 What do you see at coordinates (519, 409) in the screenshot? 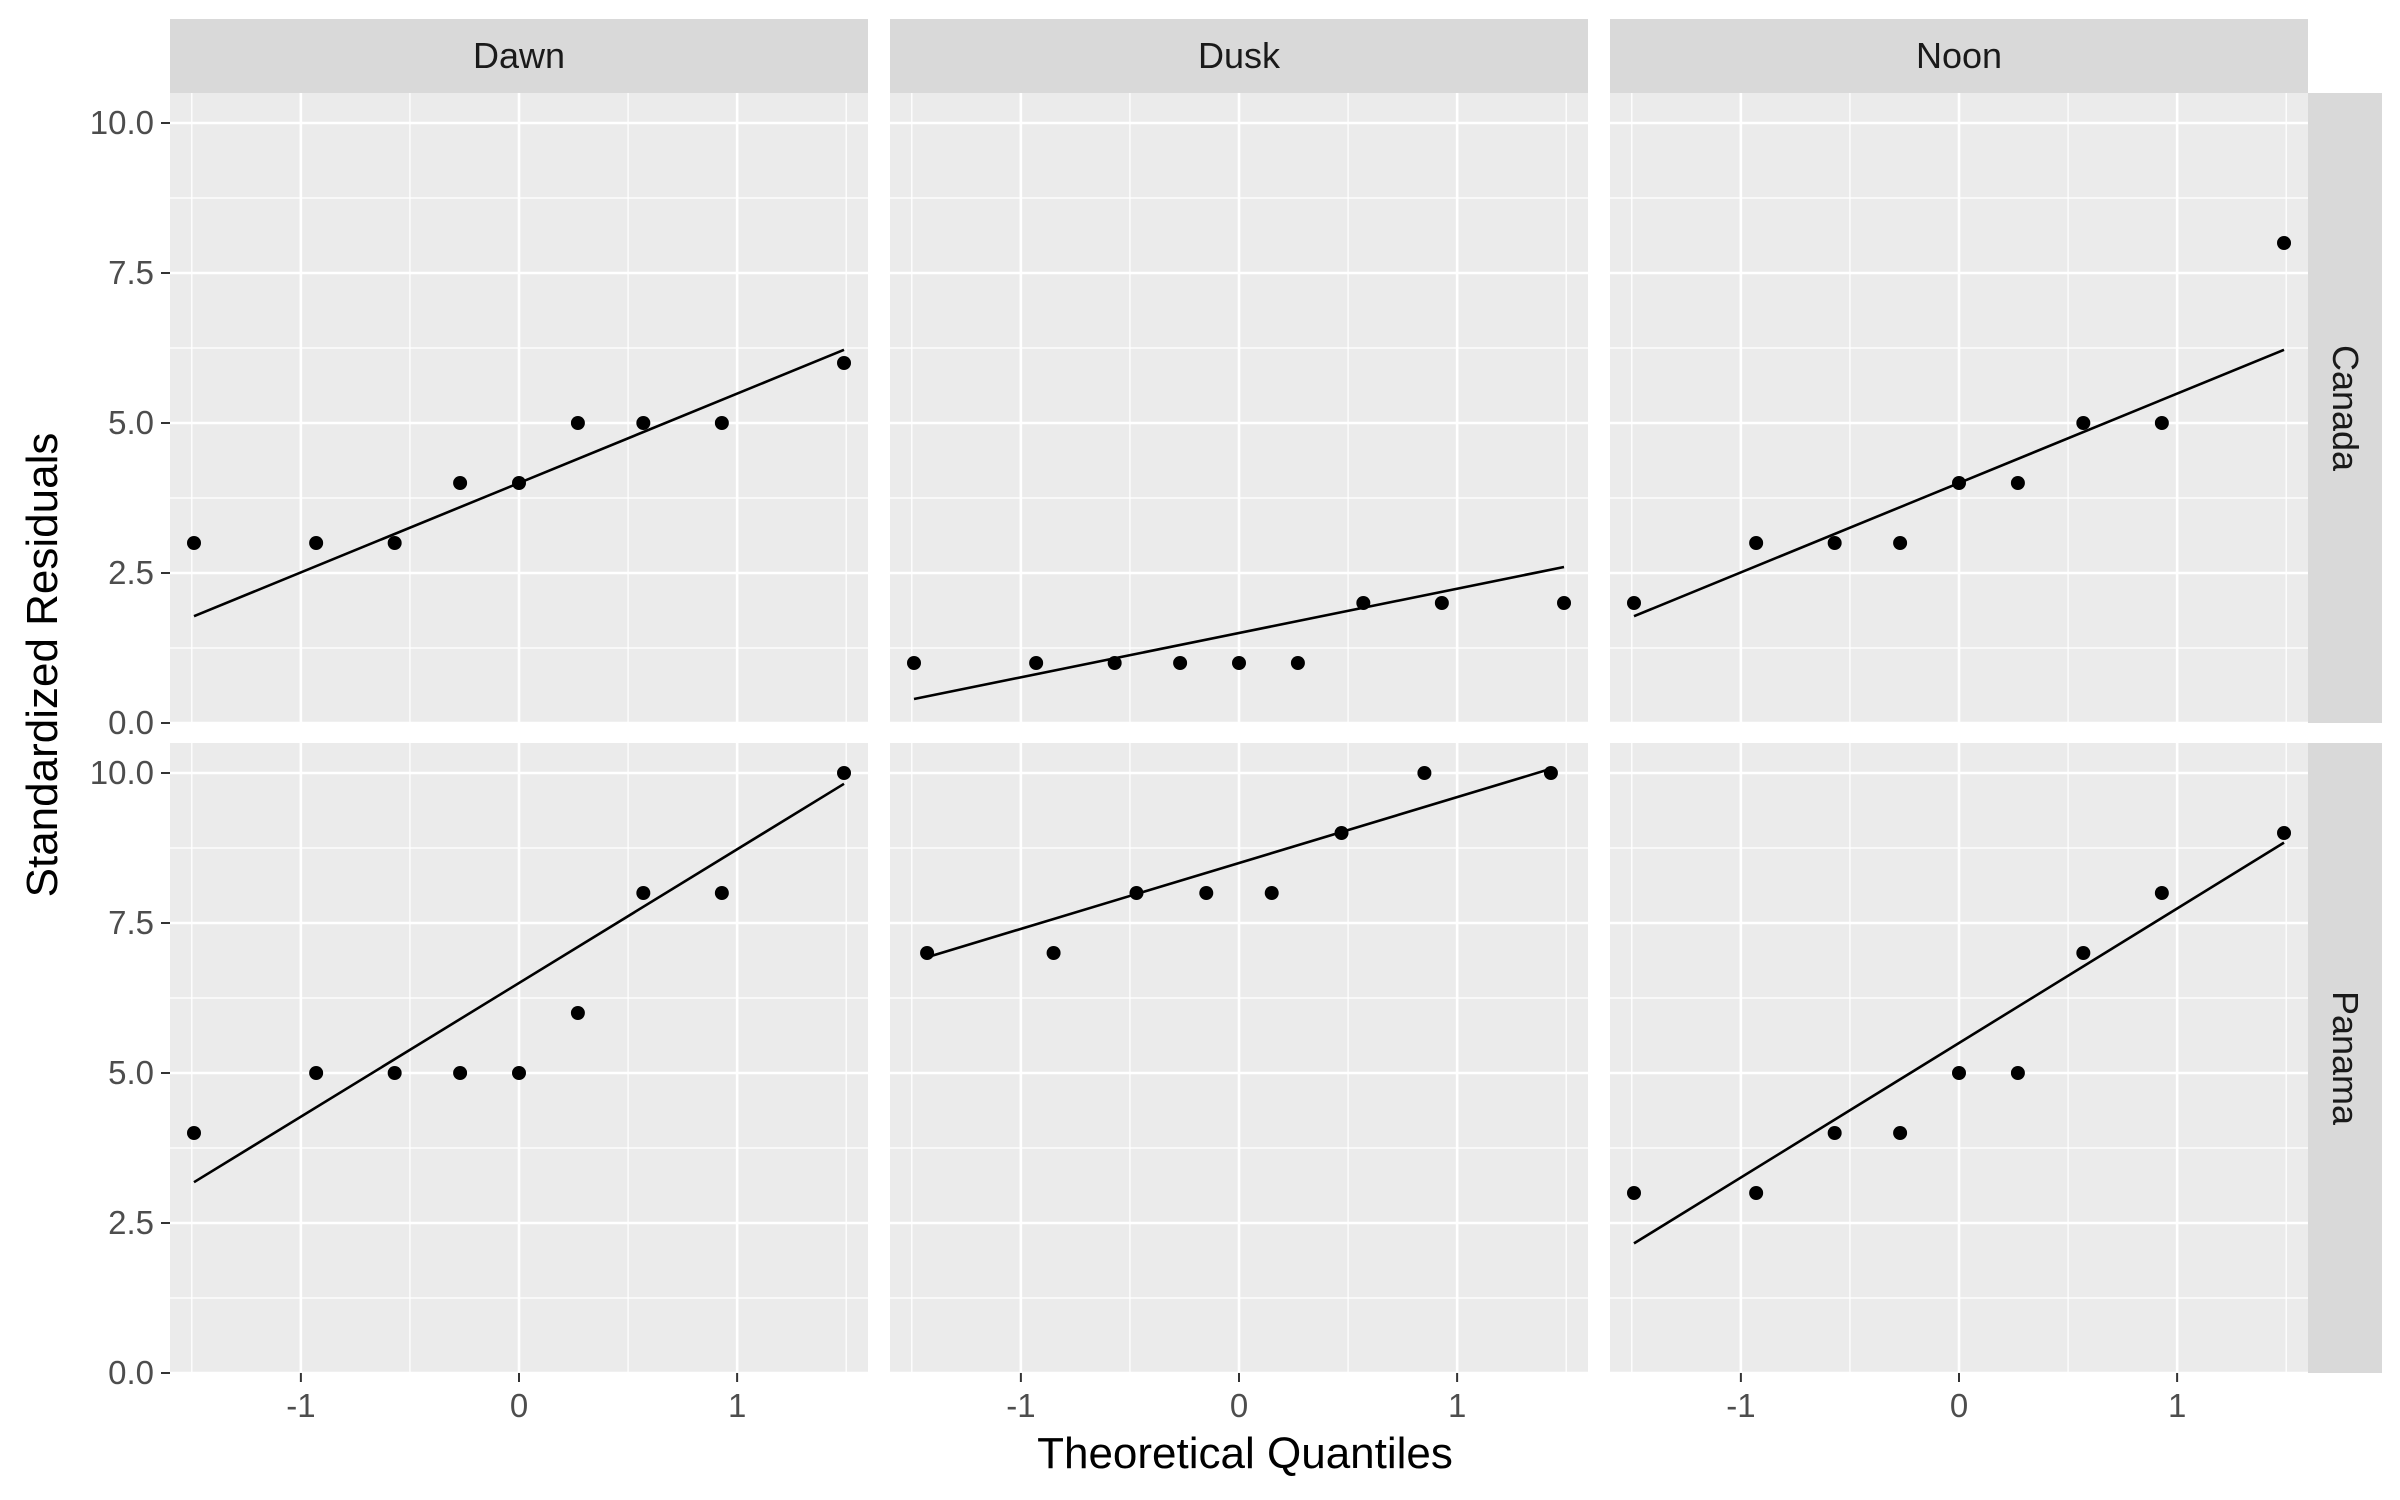
I see `panel-dawn-canada` at bounding box center [519, 409].